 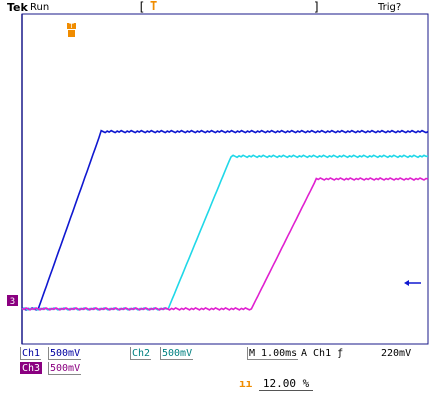 I want to click on ch3-scale: 500mV, so click(x=65, y=368).